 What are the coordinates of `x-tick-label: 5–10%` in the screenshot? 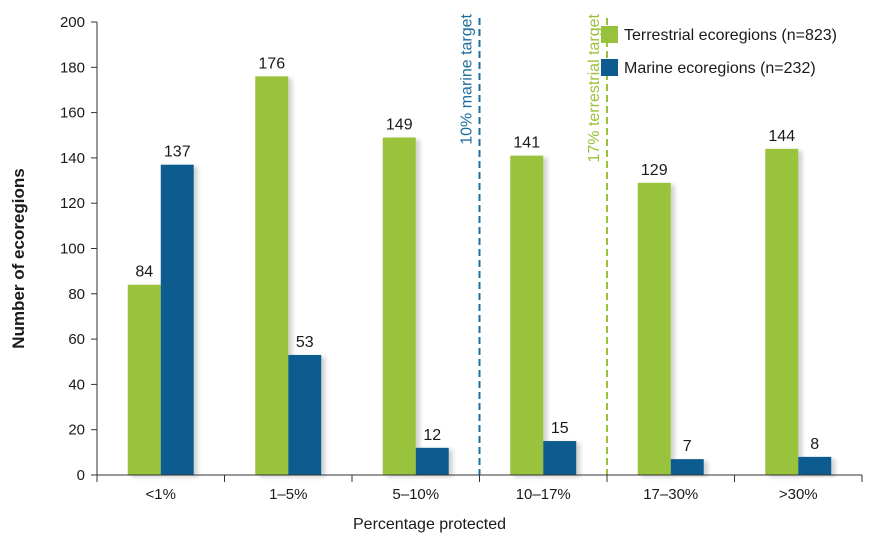 It's located at (415, 494).